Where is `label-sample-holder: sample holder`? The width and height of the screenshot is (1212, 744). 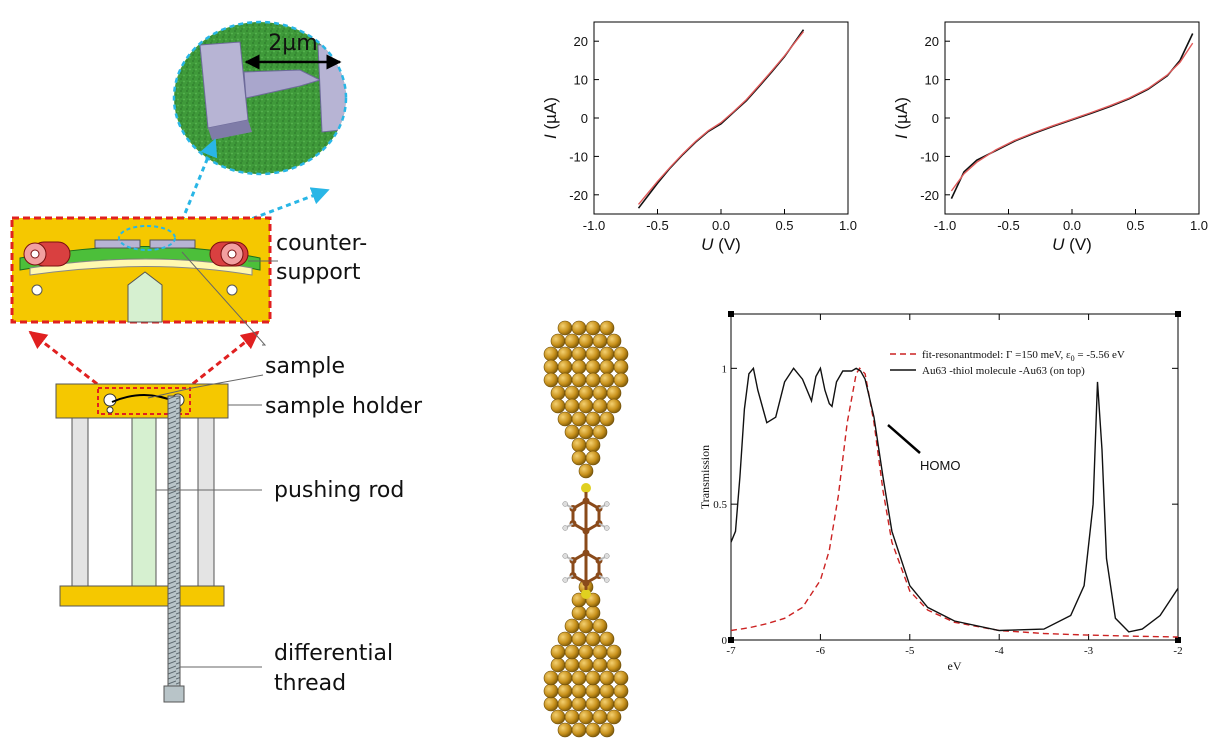 label-sample-holder: sample holder is located at coordinates (344, 406).